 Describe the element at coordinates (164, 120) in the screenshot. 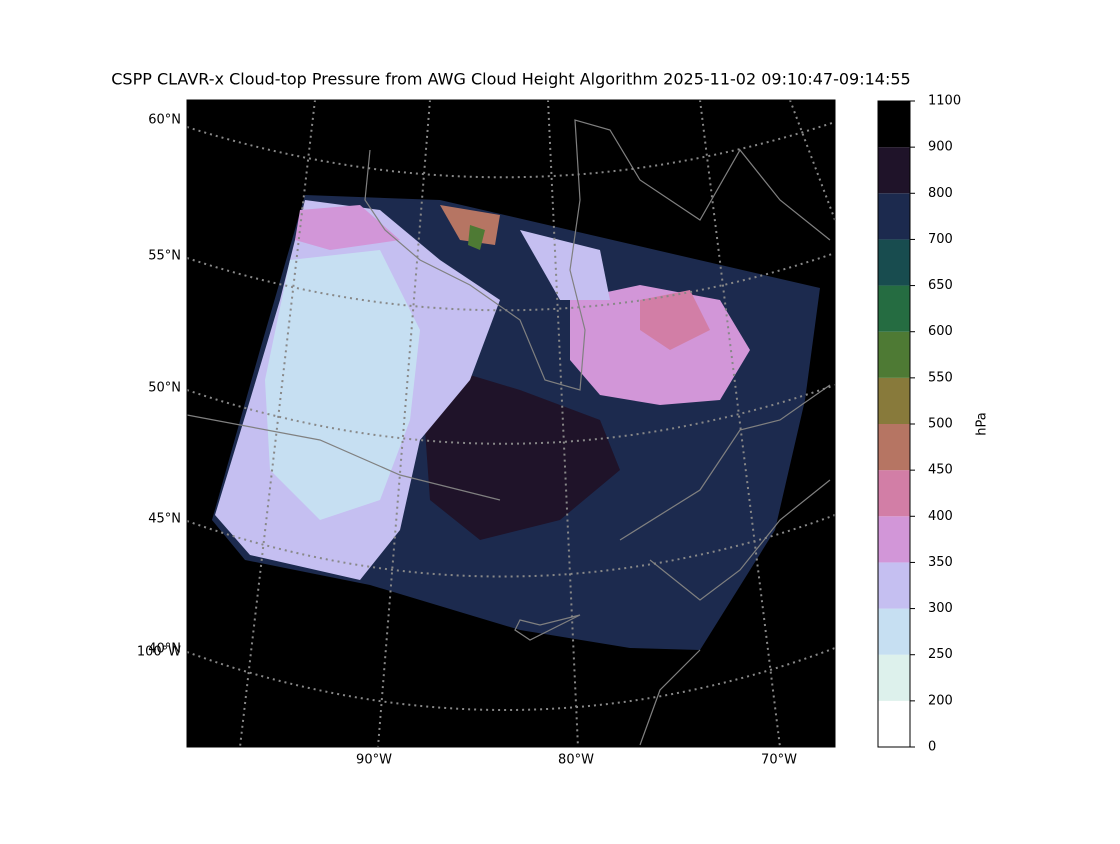

I see `lat-label: 60°N` at that location.